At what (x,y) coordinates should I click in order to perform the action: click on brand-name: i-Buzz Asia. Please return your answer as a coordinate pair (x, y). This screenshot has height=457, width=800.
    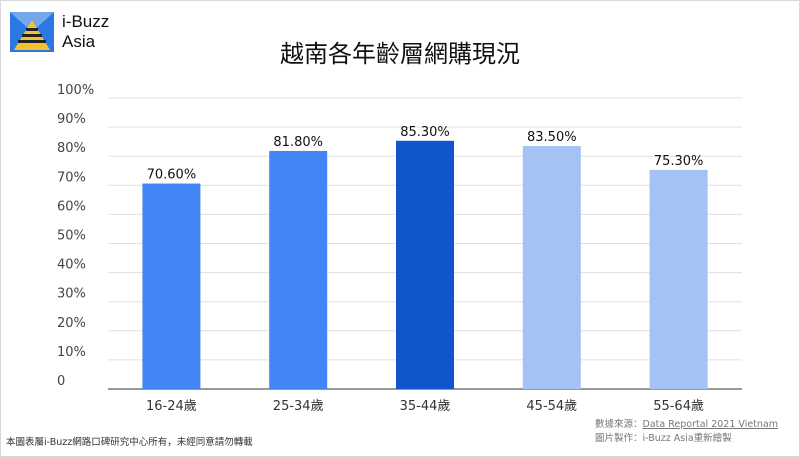
    Looking at the image, I should click on (85, 32).